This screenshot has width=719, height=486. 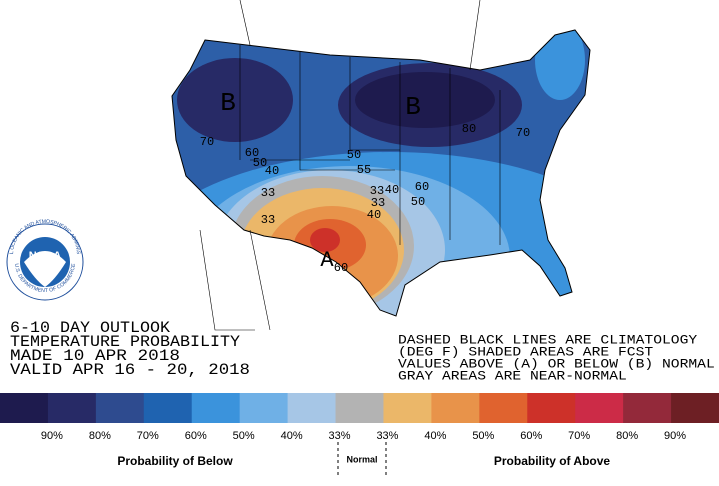 What do you see at coordinates (525, 351) in the screenshot?
I see `note-line: (DEG F) SHADED AREAS ARE FCST` at bounding box center [525, 351].